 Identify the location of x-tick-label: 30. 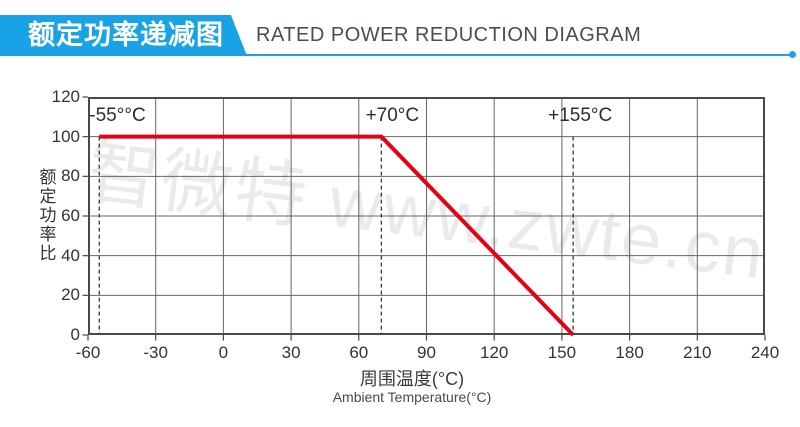
(291, 352).